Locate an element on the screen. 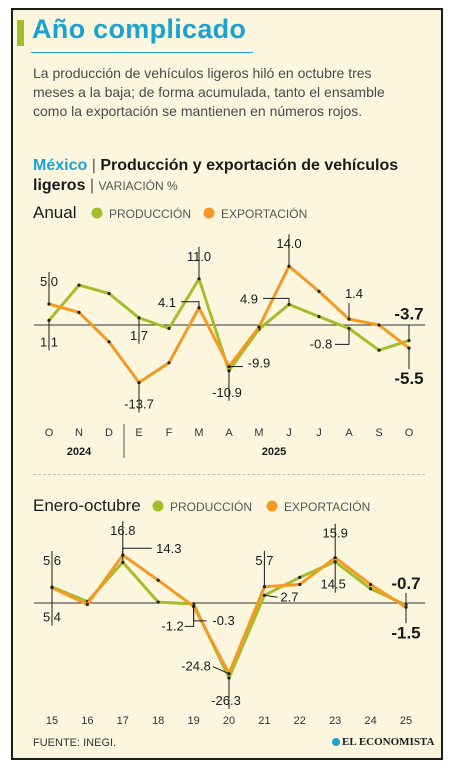 Image resolution: width=458 pixels, height=768 pixels. brand-logo: EL ECONOMISTA is located at coordinates (383, 742).